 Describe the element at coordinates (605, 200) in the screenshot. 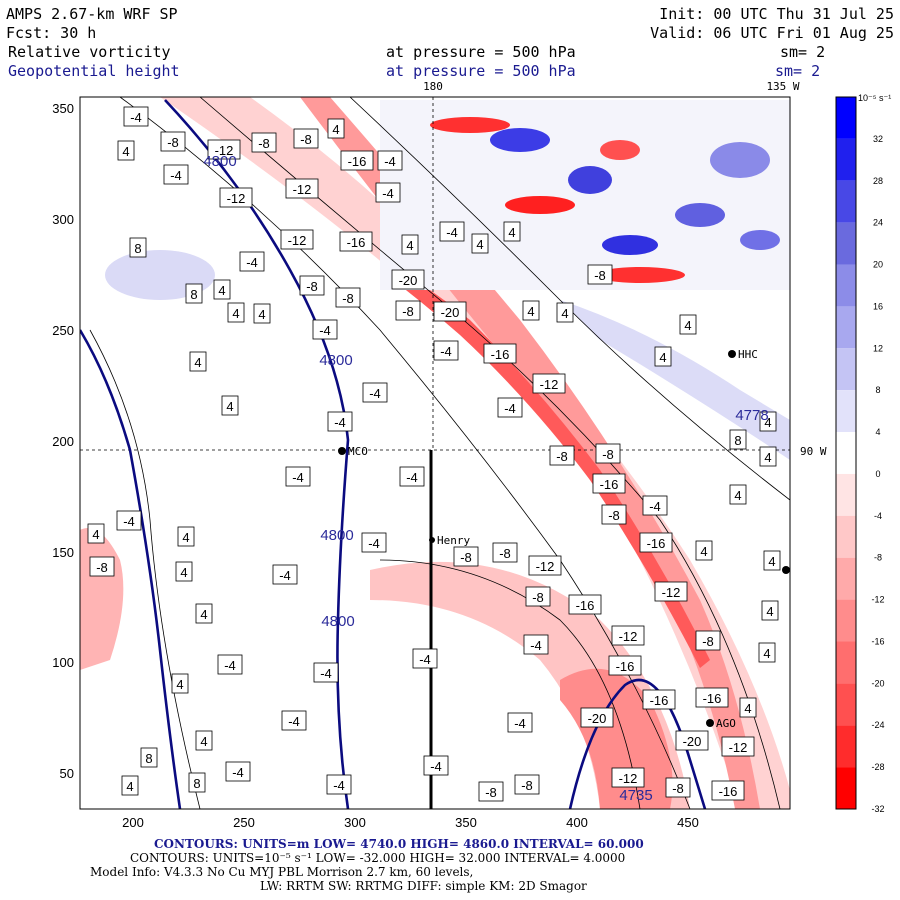

I see `turbulent-cells` at that location.